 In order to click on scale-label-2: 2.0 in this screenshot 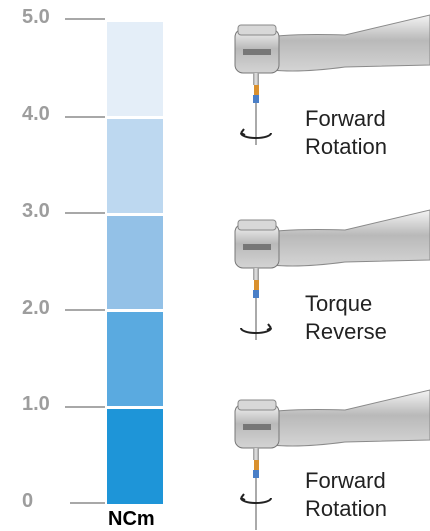, I will do `click(36, 308)`.